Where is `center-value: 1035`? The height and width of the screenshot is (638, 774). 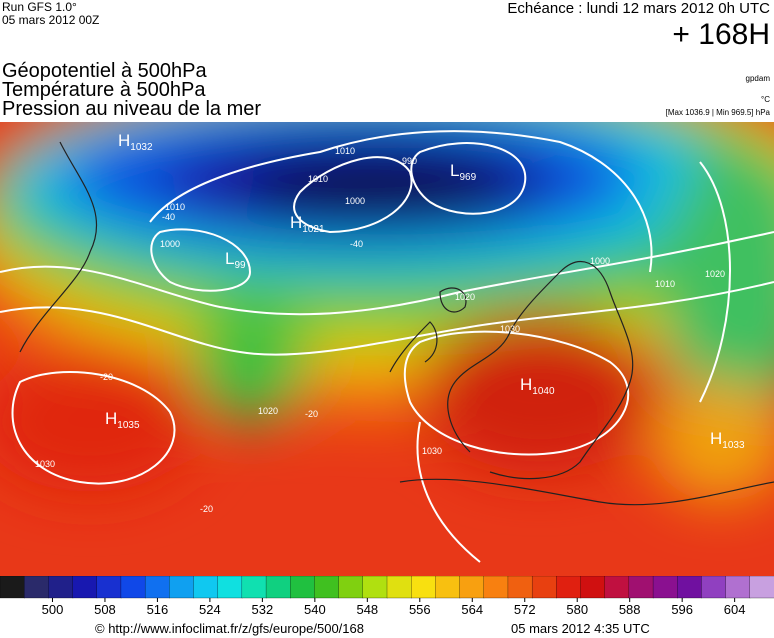 center-value: 1035 is located at coordinates (128, 425).